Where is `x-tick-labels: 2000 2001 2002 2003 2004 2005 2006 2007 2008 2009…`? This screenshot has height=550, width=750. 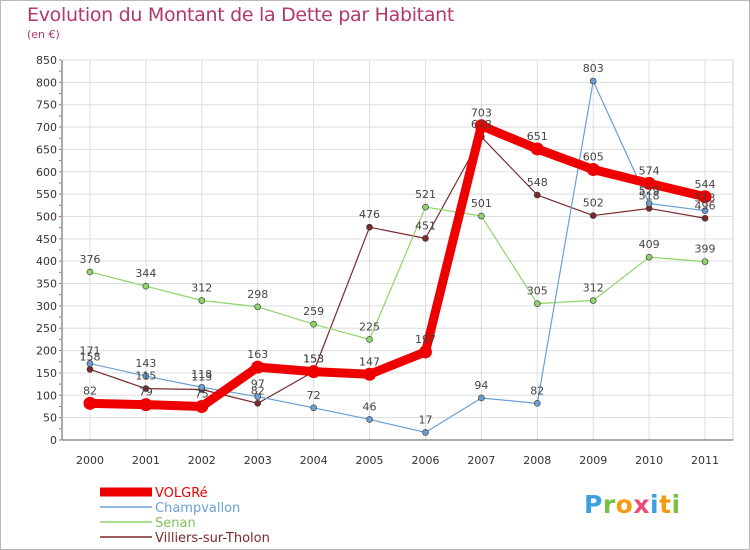
x-tick-labels: 2000 2001 2002 2003 2004 2005 2006 2007 2008 2009… is located at coordinates (397, 460).